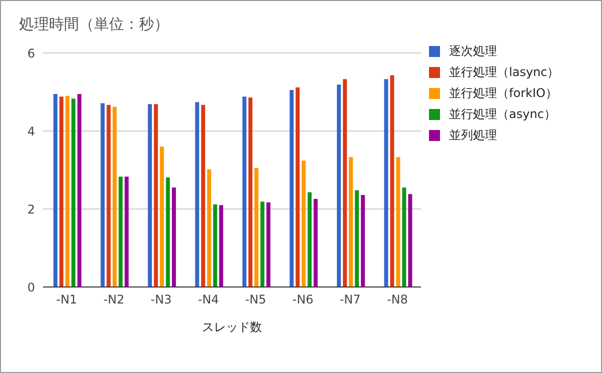 This screenshot has width=602, height=373. Describe the element at coordinates (31, 53) in the screenshot. I see `y-tick-label: 6` at that location.